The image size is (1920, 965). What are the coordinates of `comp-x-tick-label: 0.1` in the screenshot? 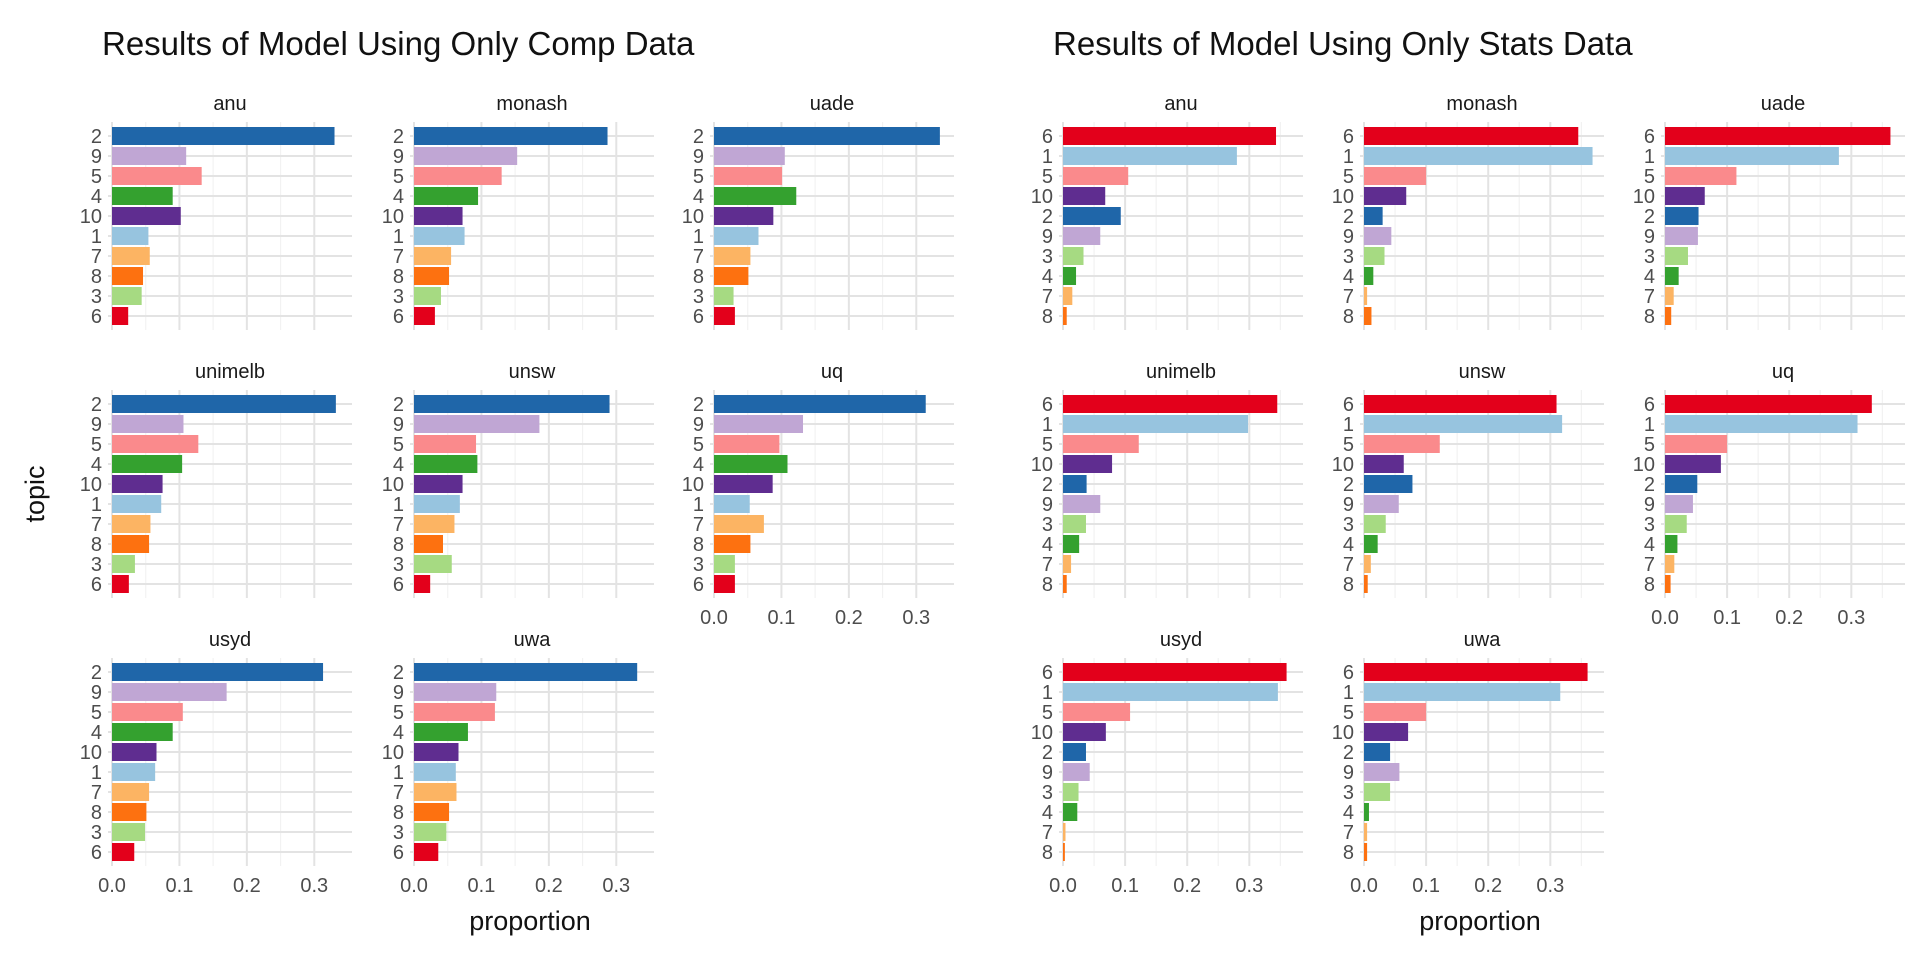 It's located at (782, 618).